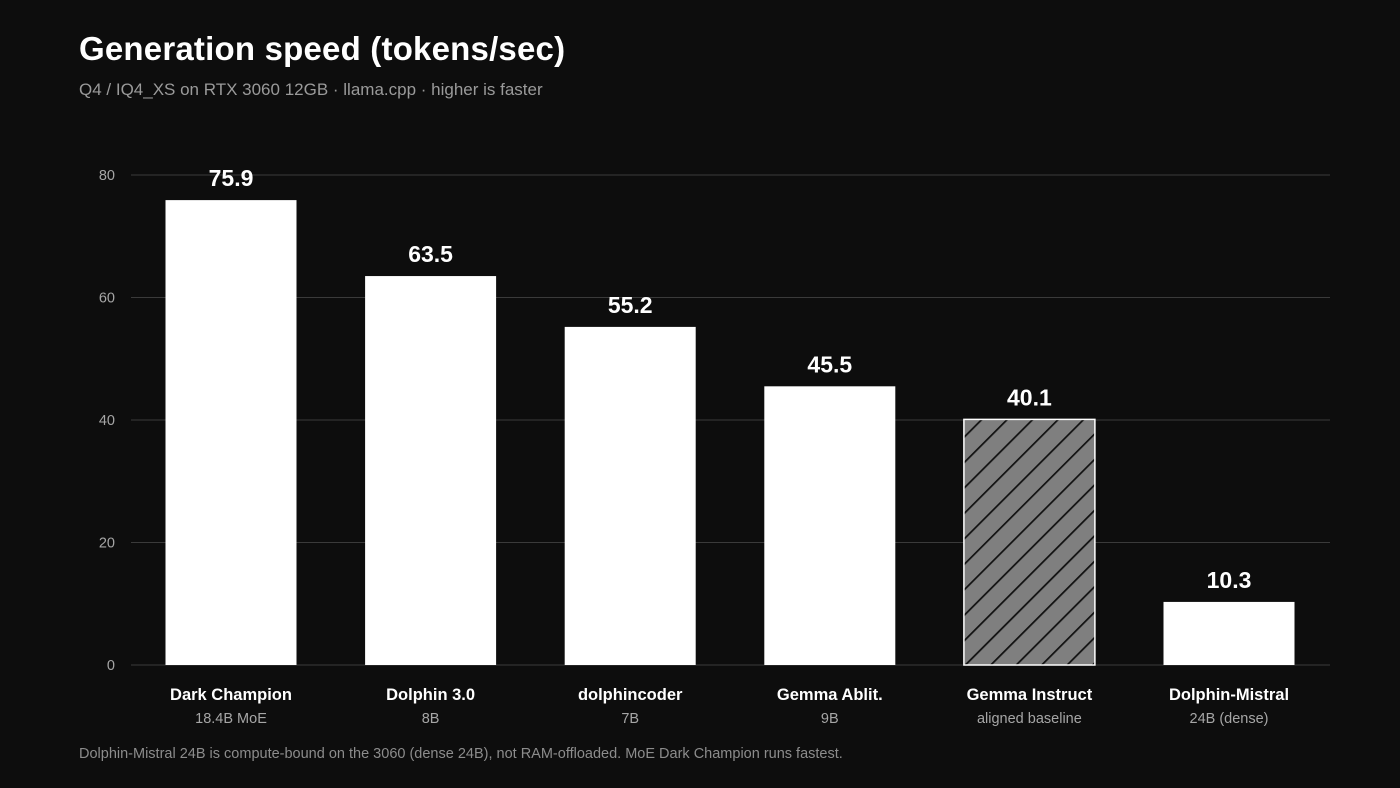 The width and height of the screenshot is (1400, 788). What do you see at coordinates (107, 176) in the screenshot?
I see `y-tick-label: 80` at bounding box center [107, 176].